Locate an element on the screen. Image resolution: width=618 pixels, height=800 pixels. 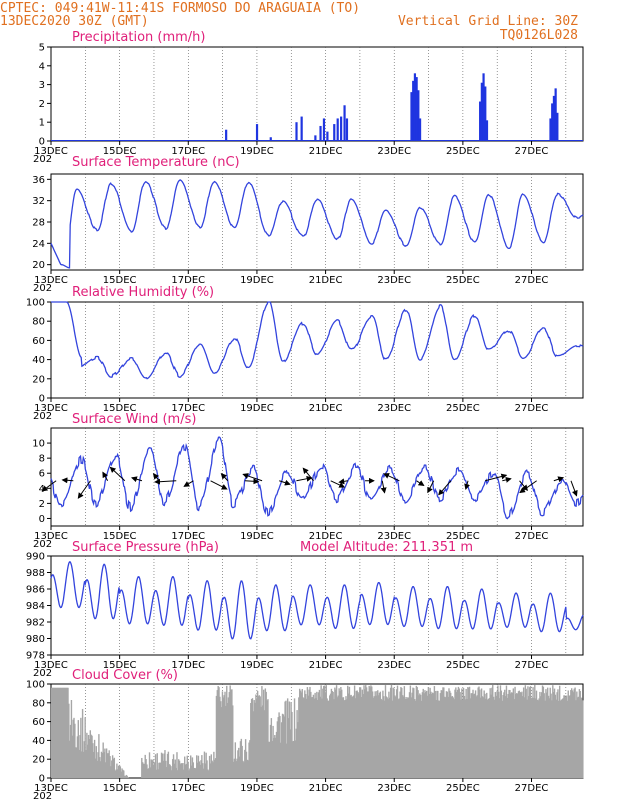
x-tick-label: 17DEC is located at coordinates (188, 665).